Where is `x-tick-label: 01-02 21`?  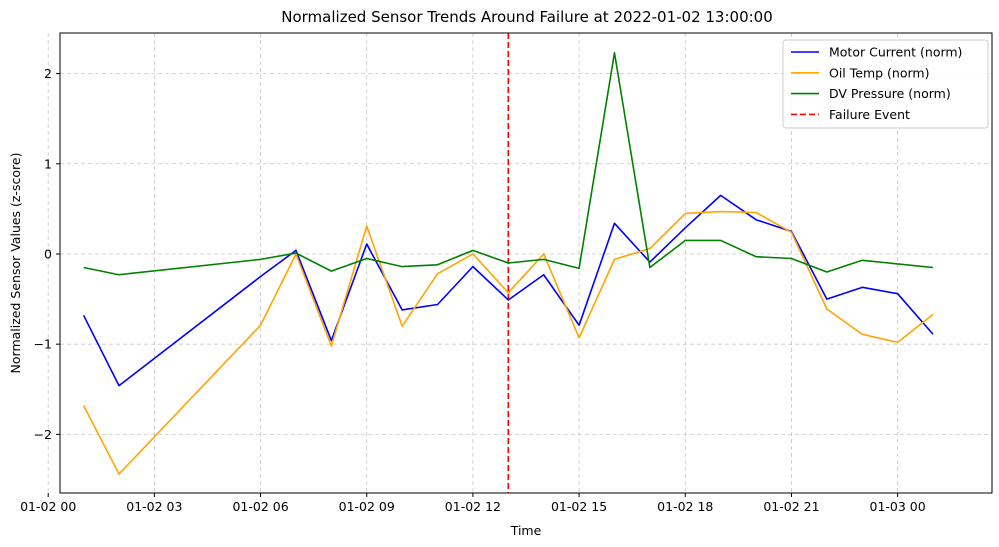 x-tick-label: 01-02 21 is located at coordinates (791, 506).